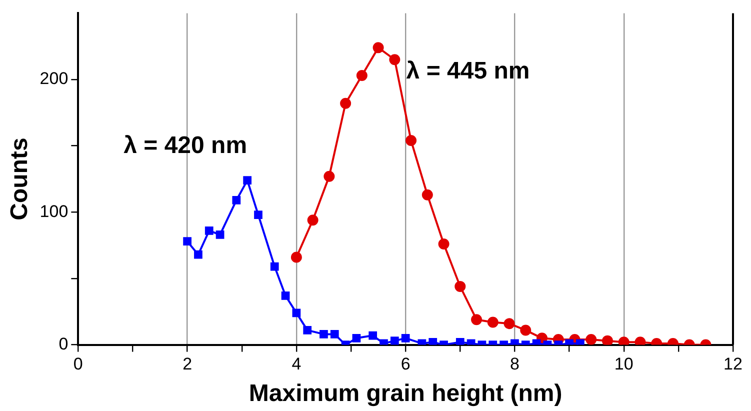 The height and width of the screenshot is (411, 751). What do you see at coordinates (54, 78) in the screenshot?
I see `y-tick-label: 200` at bounding box center [54, 78].